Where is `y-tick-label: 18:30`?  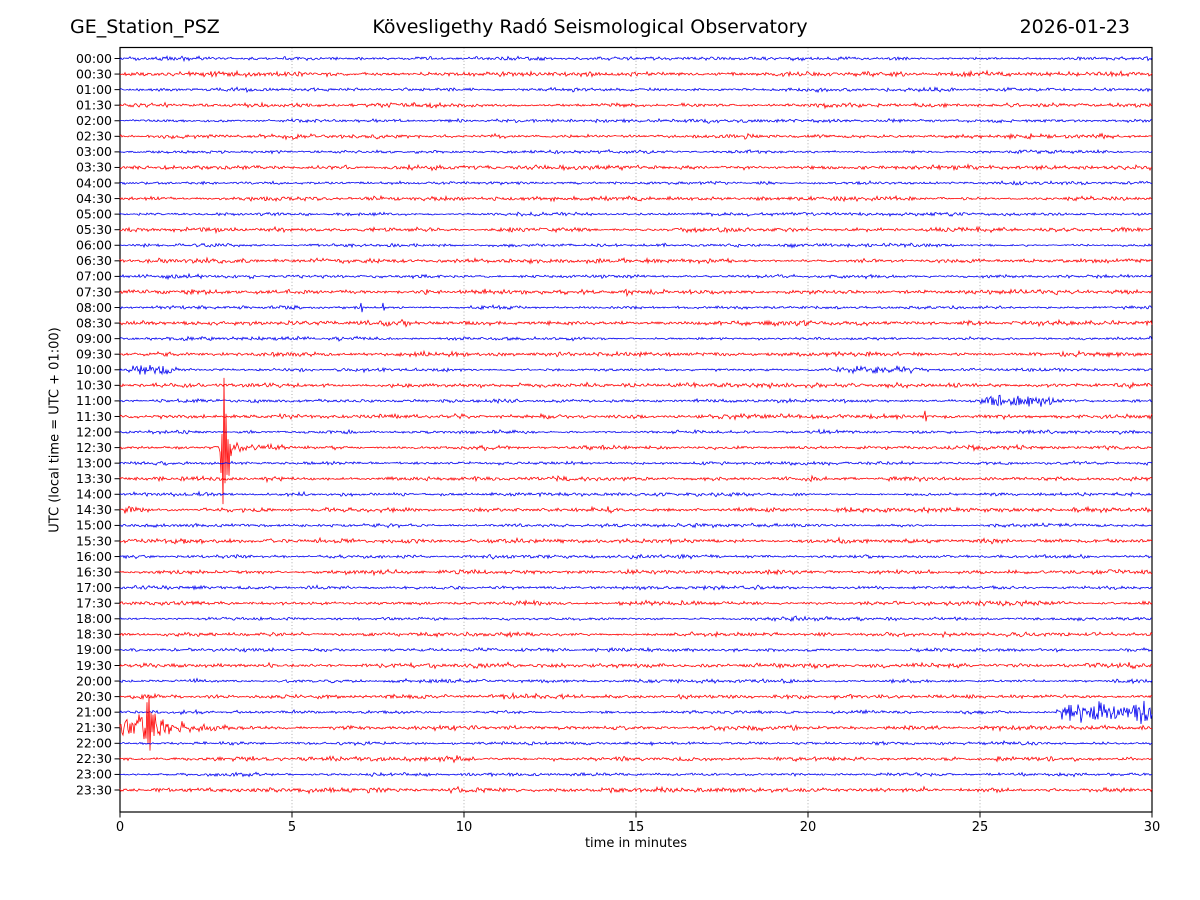
y-tick-label: 18:30 is located at coordinates (94, 634).